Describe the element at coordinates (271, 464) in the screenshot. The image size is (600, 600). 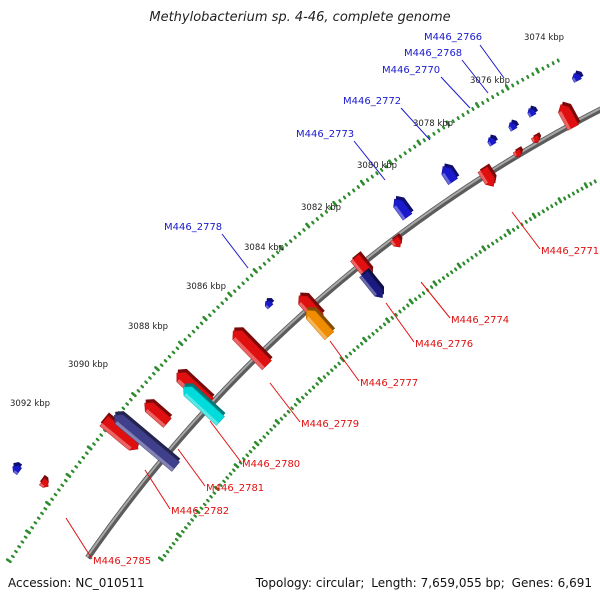
I see `gene-label-m446-2780: M446_2780` at that location.